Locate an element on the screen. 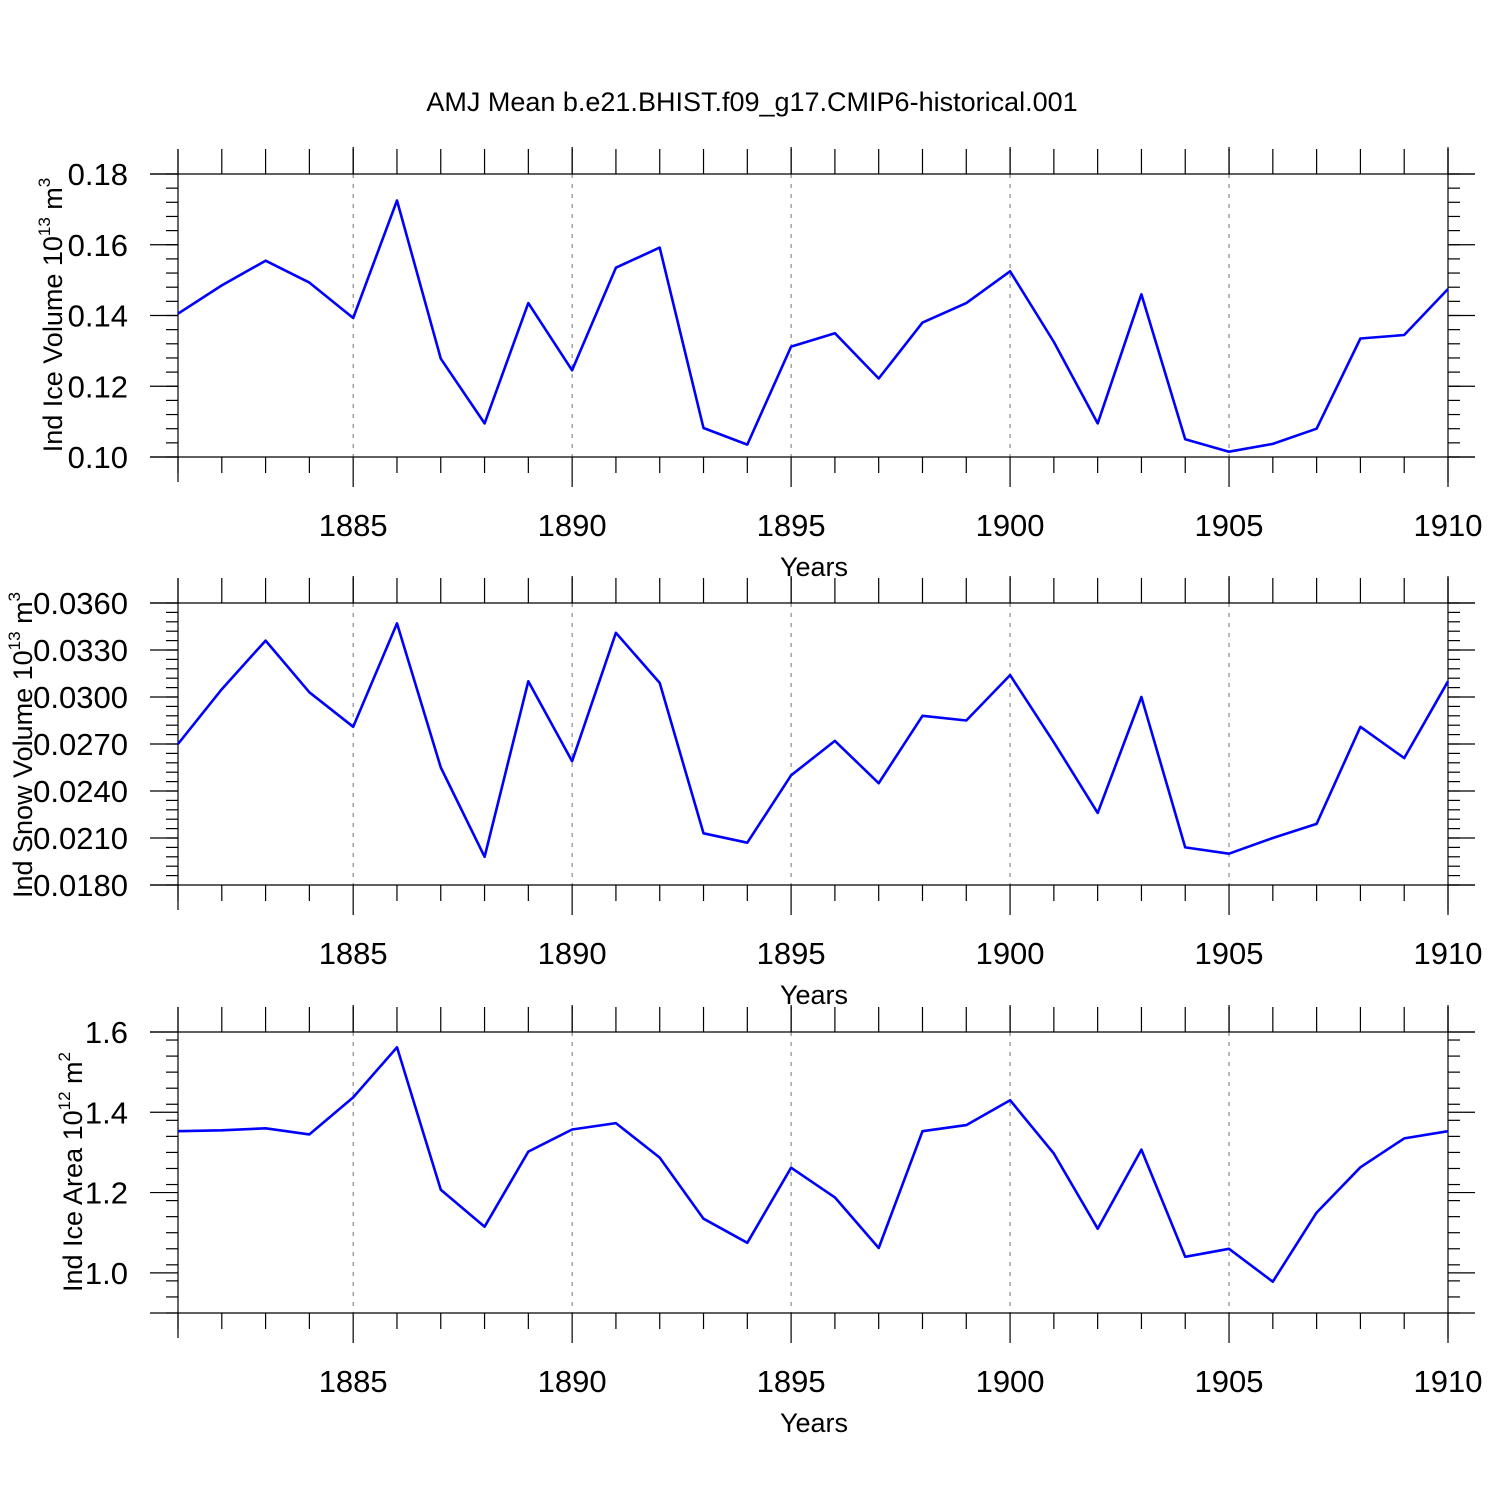 The width and height of the screenshot is (1500, 1500). y-axis-label: Ind Ice Area 1012 m2 is located at coordinates (71, 1172).